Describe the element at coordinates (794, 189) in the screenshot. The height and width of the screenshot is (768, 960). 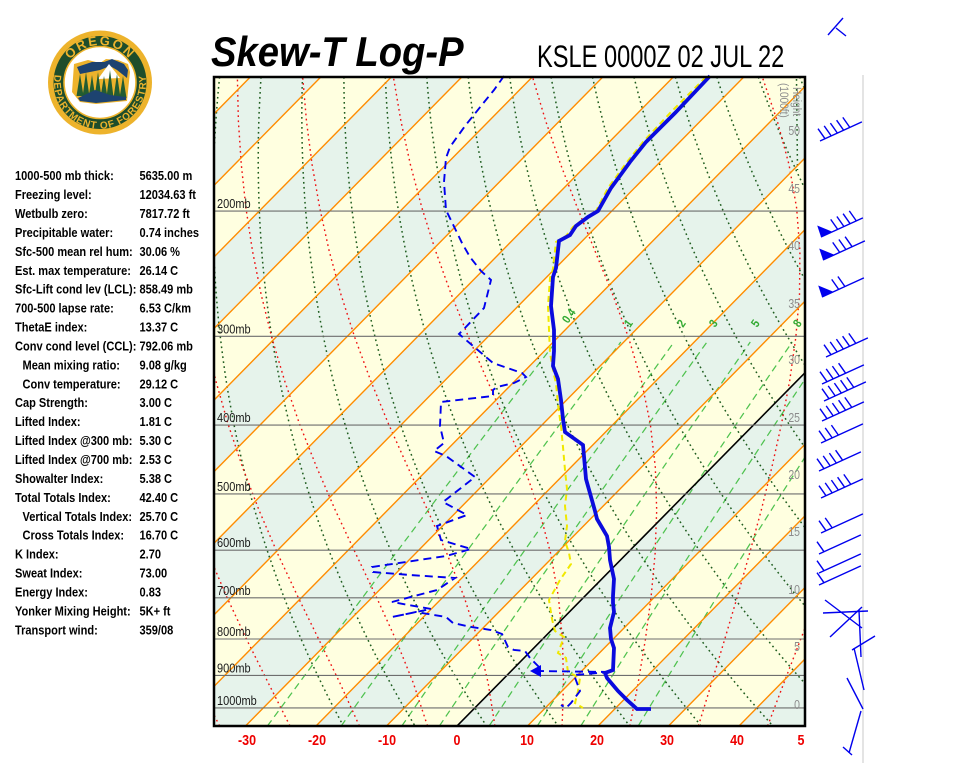
I see `svg-text: 45` at that location.